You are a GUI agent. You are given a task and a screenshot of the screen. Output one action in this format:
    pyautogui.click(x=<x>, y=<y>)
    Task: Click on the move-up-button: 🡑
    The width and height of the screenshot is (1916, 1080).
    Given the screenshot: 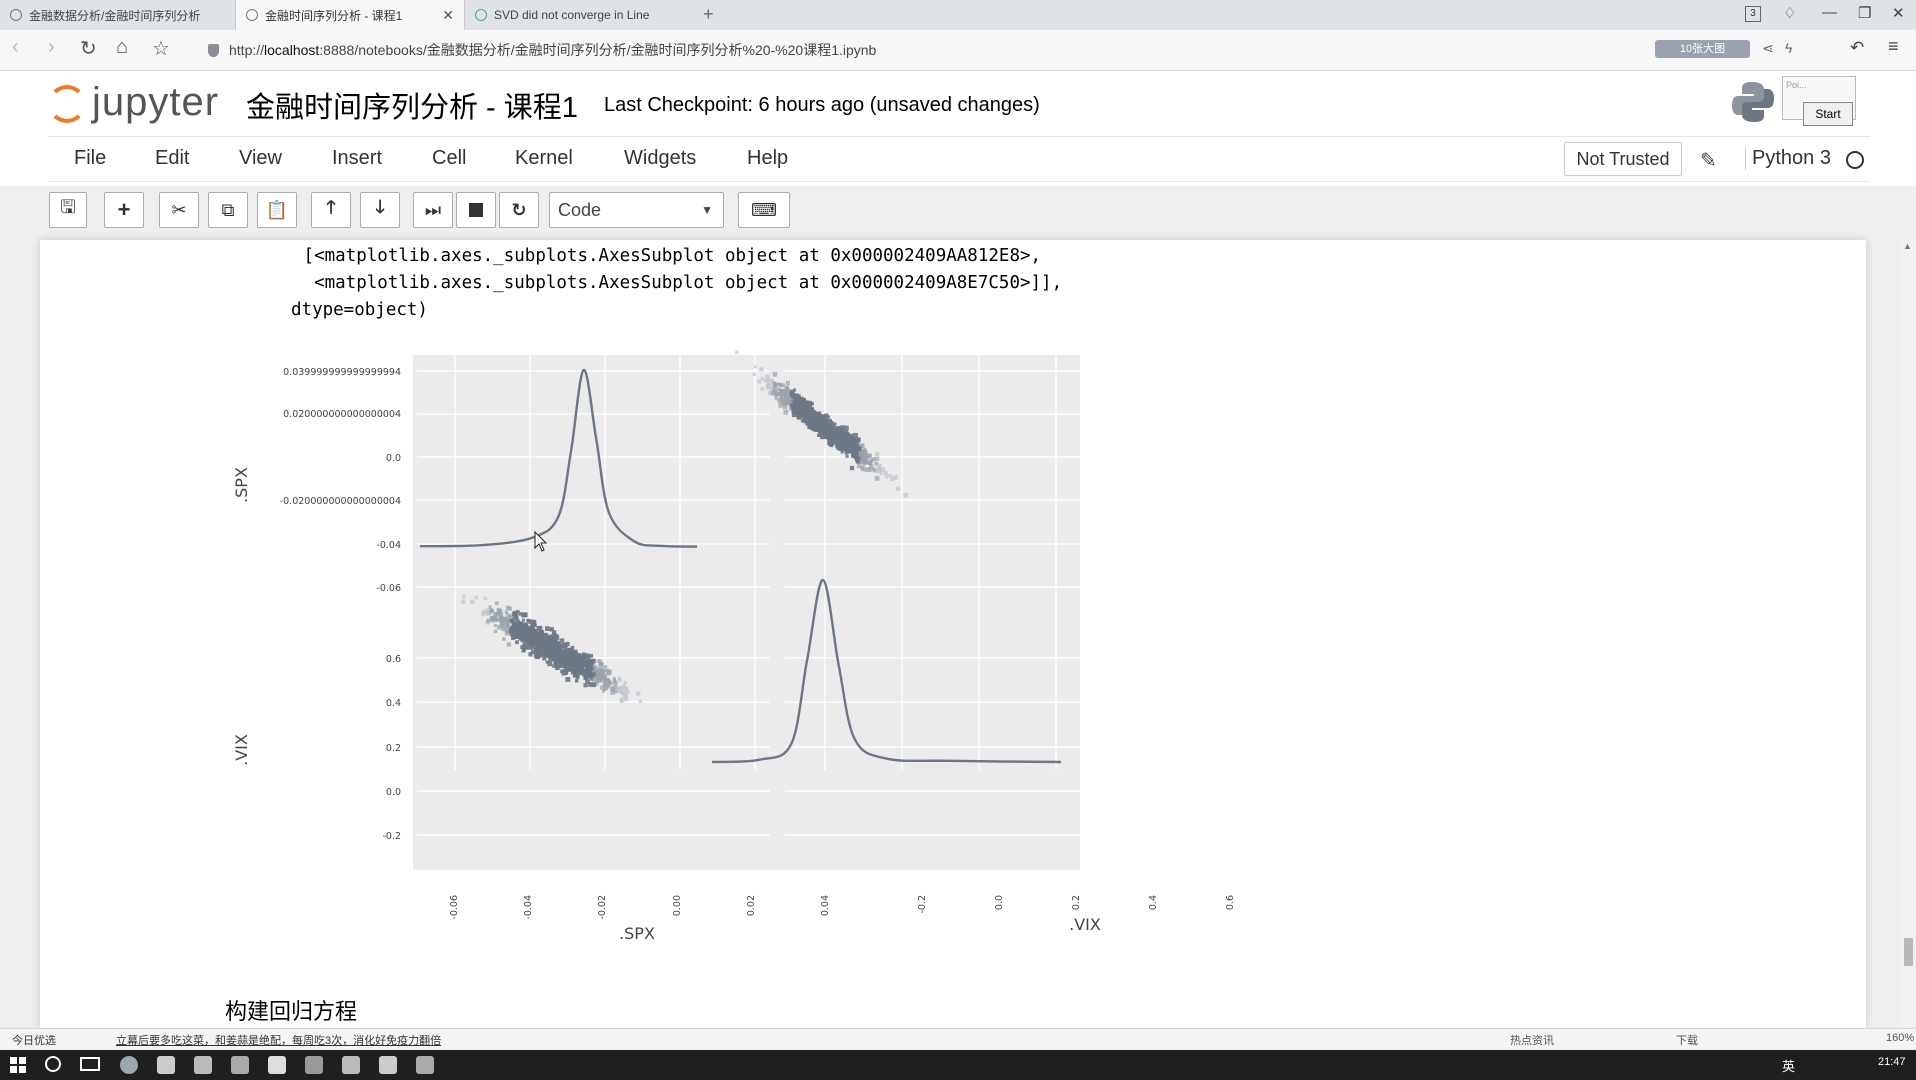 What is the action you would take?
    pyautogui.click(x=331, y=210)
    